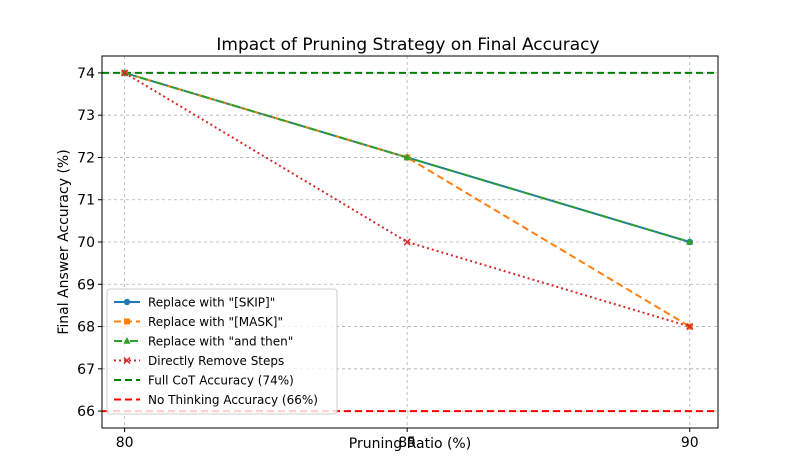  I want to click on y-tick-label: 67, so click(86, 370).